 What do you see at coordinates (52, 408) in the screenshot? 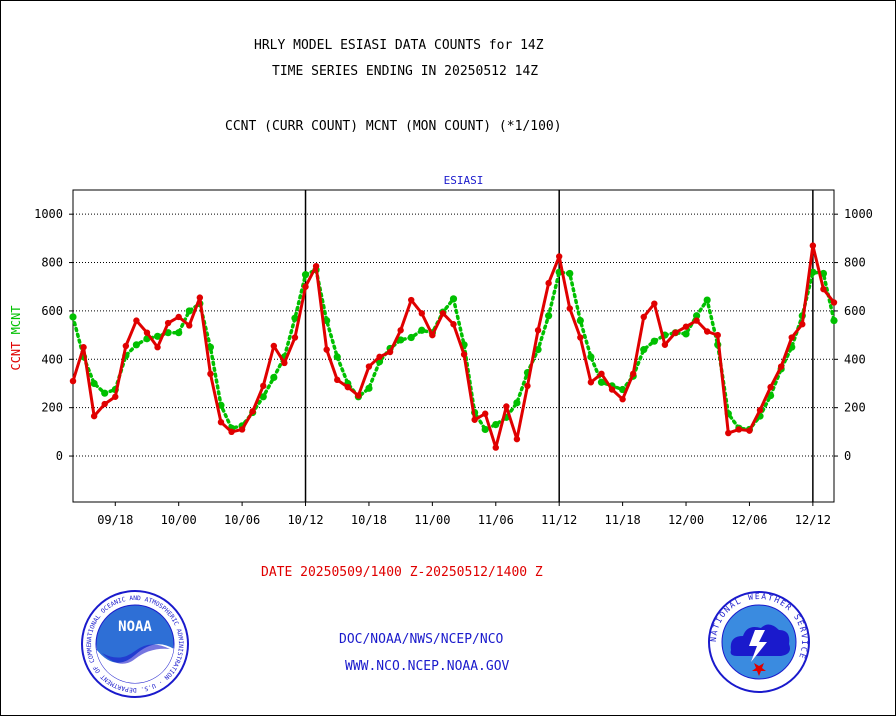
I see `y-tick-label-left-1: 200` at bounding box center [52, 408].